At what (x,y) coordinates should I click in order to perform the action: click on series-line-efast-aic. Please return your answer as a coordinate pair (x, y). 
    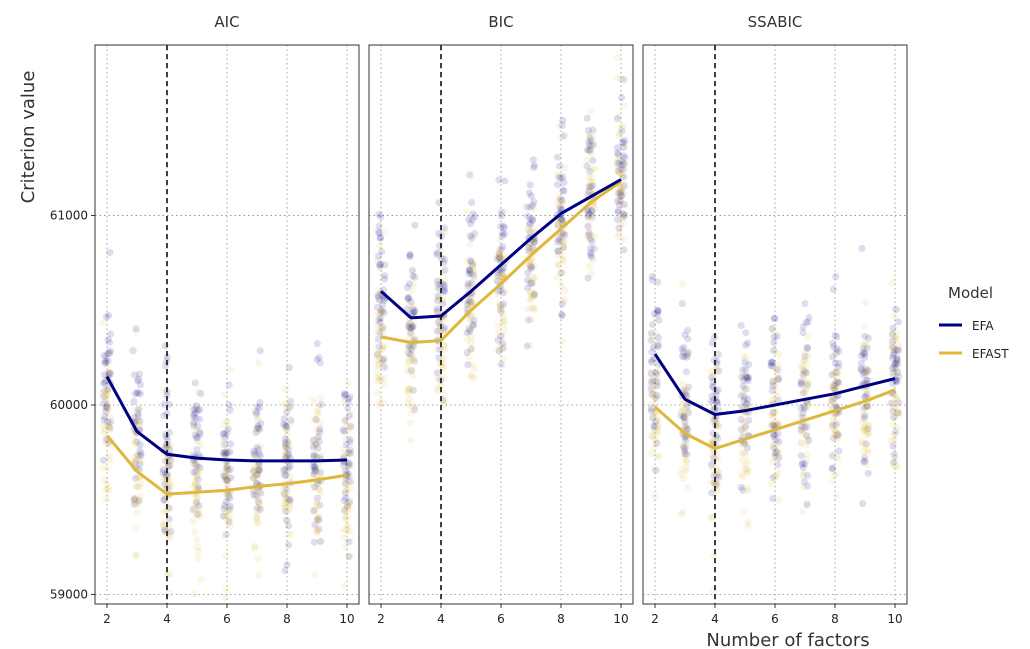
    Looking at the image, I should click on (226, 465).